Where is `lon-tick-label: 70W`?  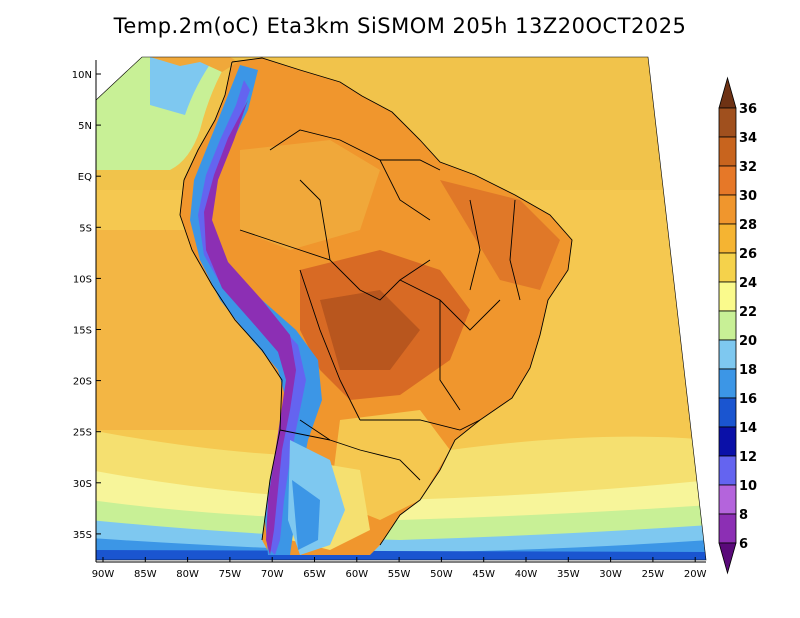 lon-tick-label: 70W is located at coordinates (272, 574).